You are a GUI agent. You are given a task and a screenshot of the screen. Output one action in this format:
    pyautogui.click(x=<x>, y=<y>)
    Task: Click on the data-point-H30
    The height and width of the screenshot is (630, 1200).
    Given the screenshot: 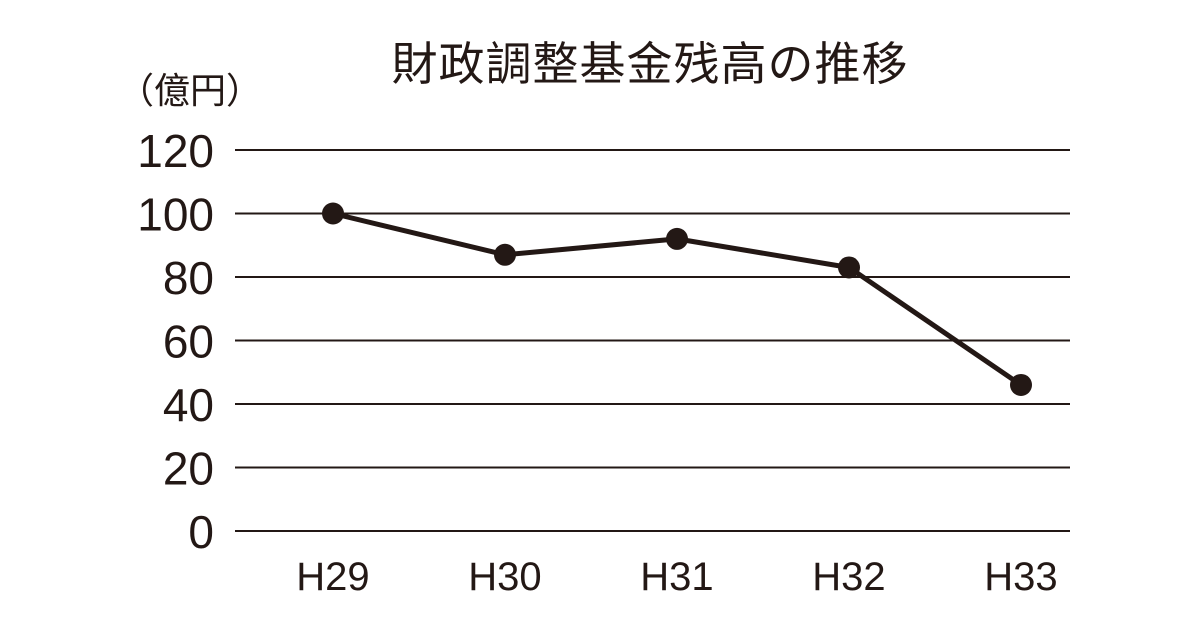 What is the action you would take?
    pyautogui.click(x=505, y=255)
    